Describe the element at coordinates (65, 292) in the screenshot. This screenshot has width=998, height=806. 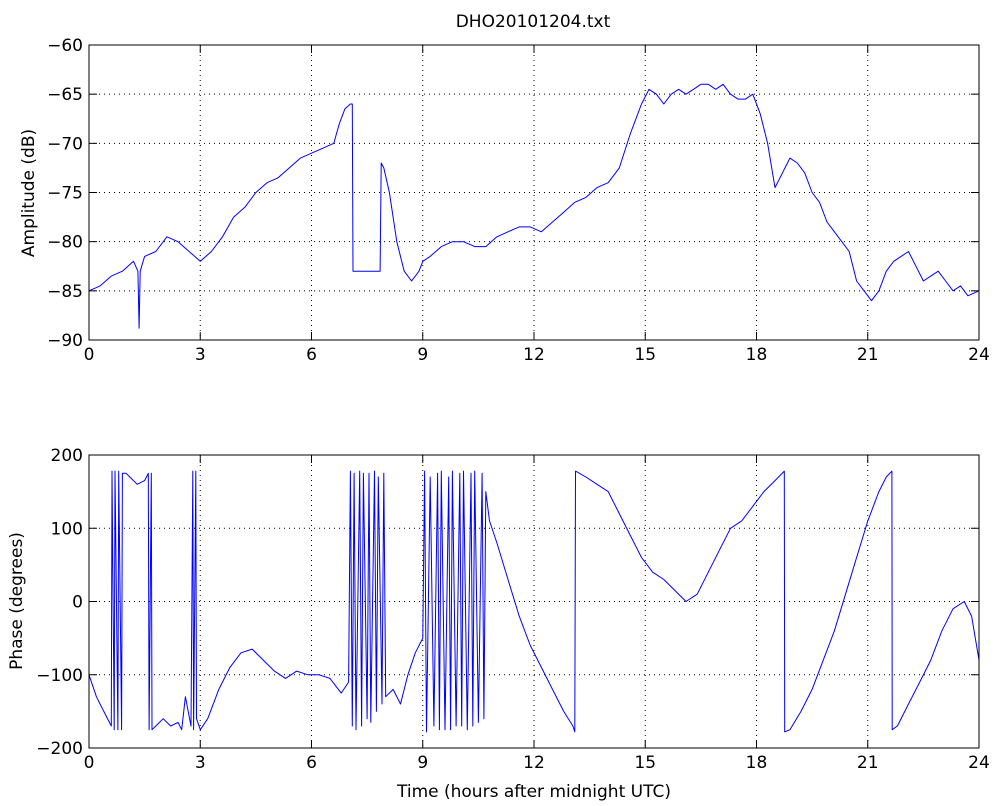
I see `amplitude-y-tick-label: −85` at that location.